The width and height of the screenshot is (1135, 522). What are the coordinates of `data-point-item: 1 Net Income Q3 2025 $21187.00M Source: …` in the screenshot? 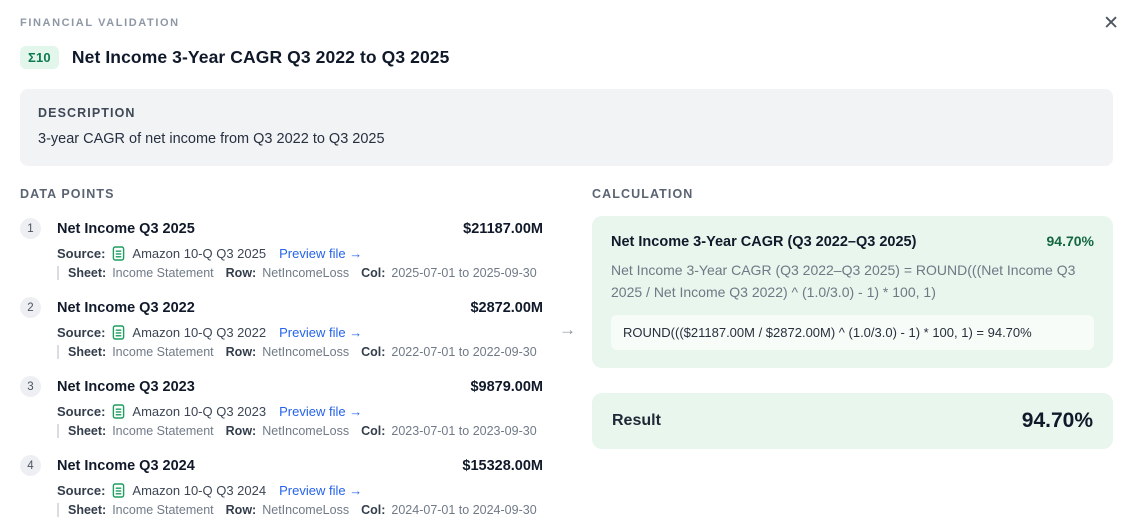 It's located at (281, 249).